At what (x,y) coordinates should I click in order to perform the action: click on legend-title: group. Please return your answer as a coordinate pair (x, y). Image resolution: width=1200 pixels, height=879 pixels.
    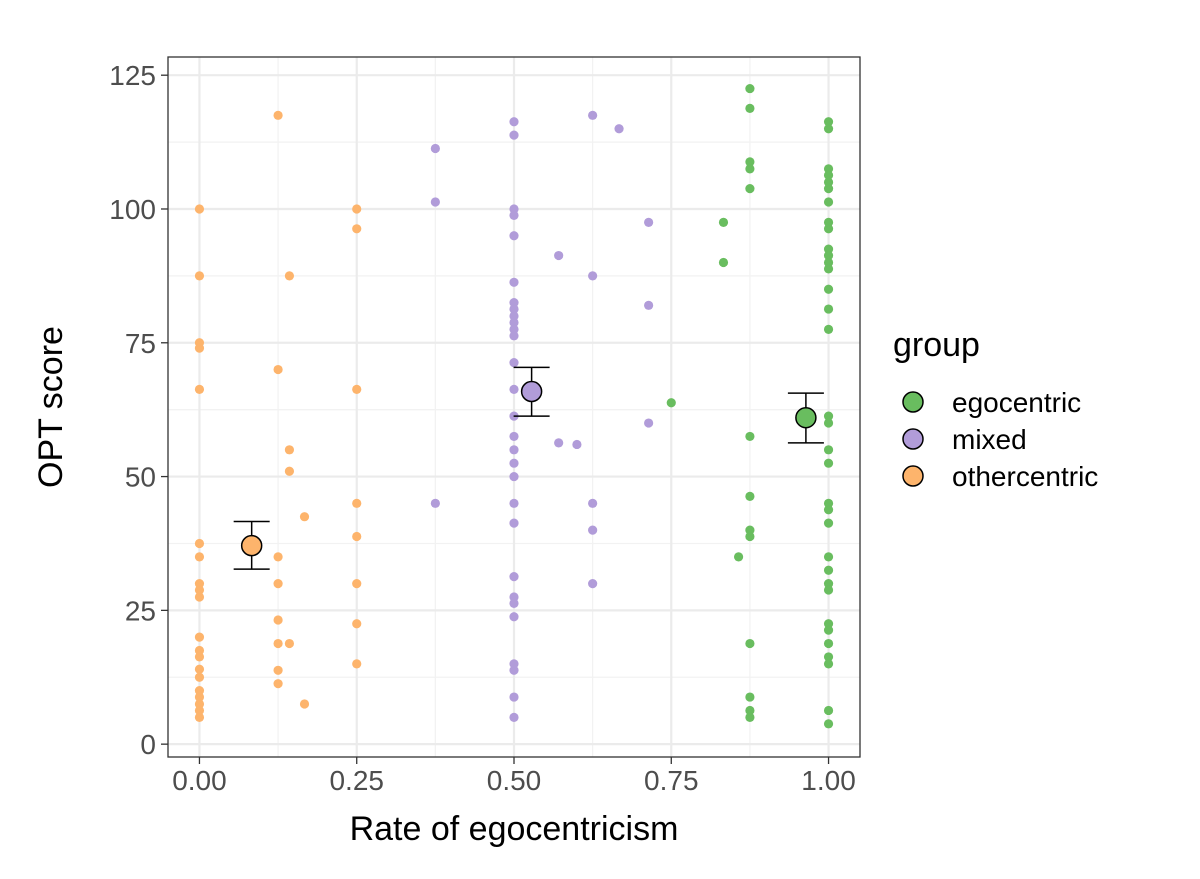
    Looking at the image, I should click on (936, 345).